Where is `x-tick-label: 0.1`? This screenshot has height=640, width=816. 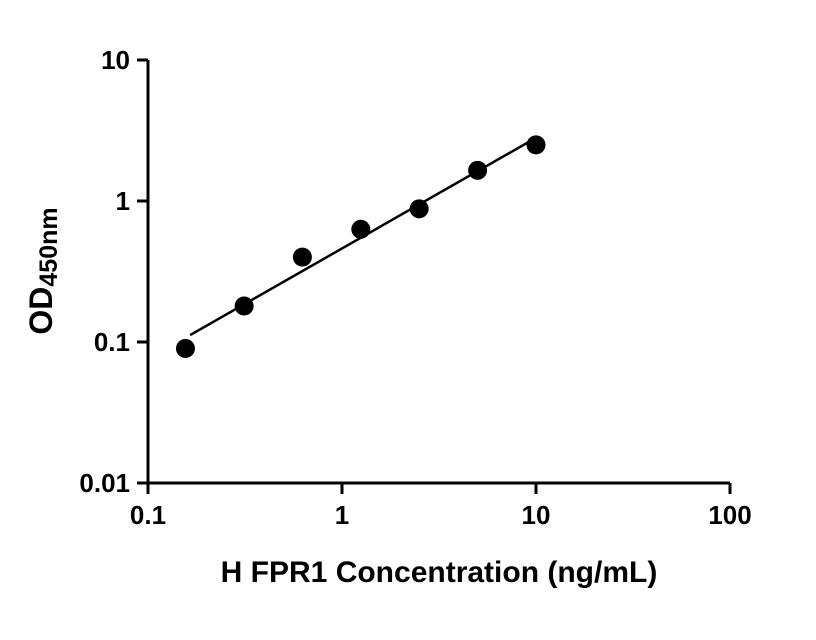
x-tick-label: 0.1 is located at coordinates (148, 515).